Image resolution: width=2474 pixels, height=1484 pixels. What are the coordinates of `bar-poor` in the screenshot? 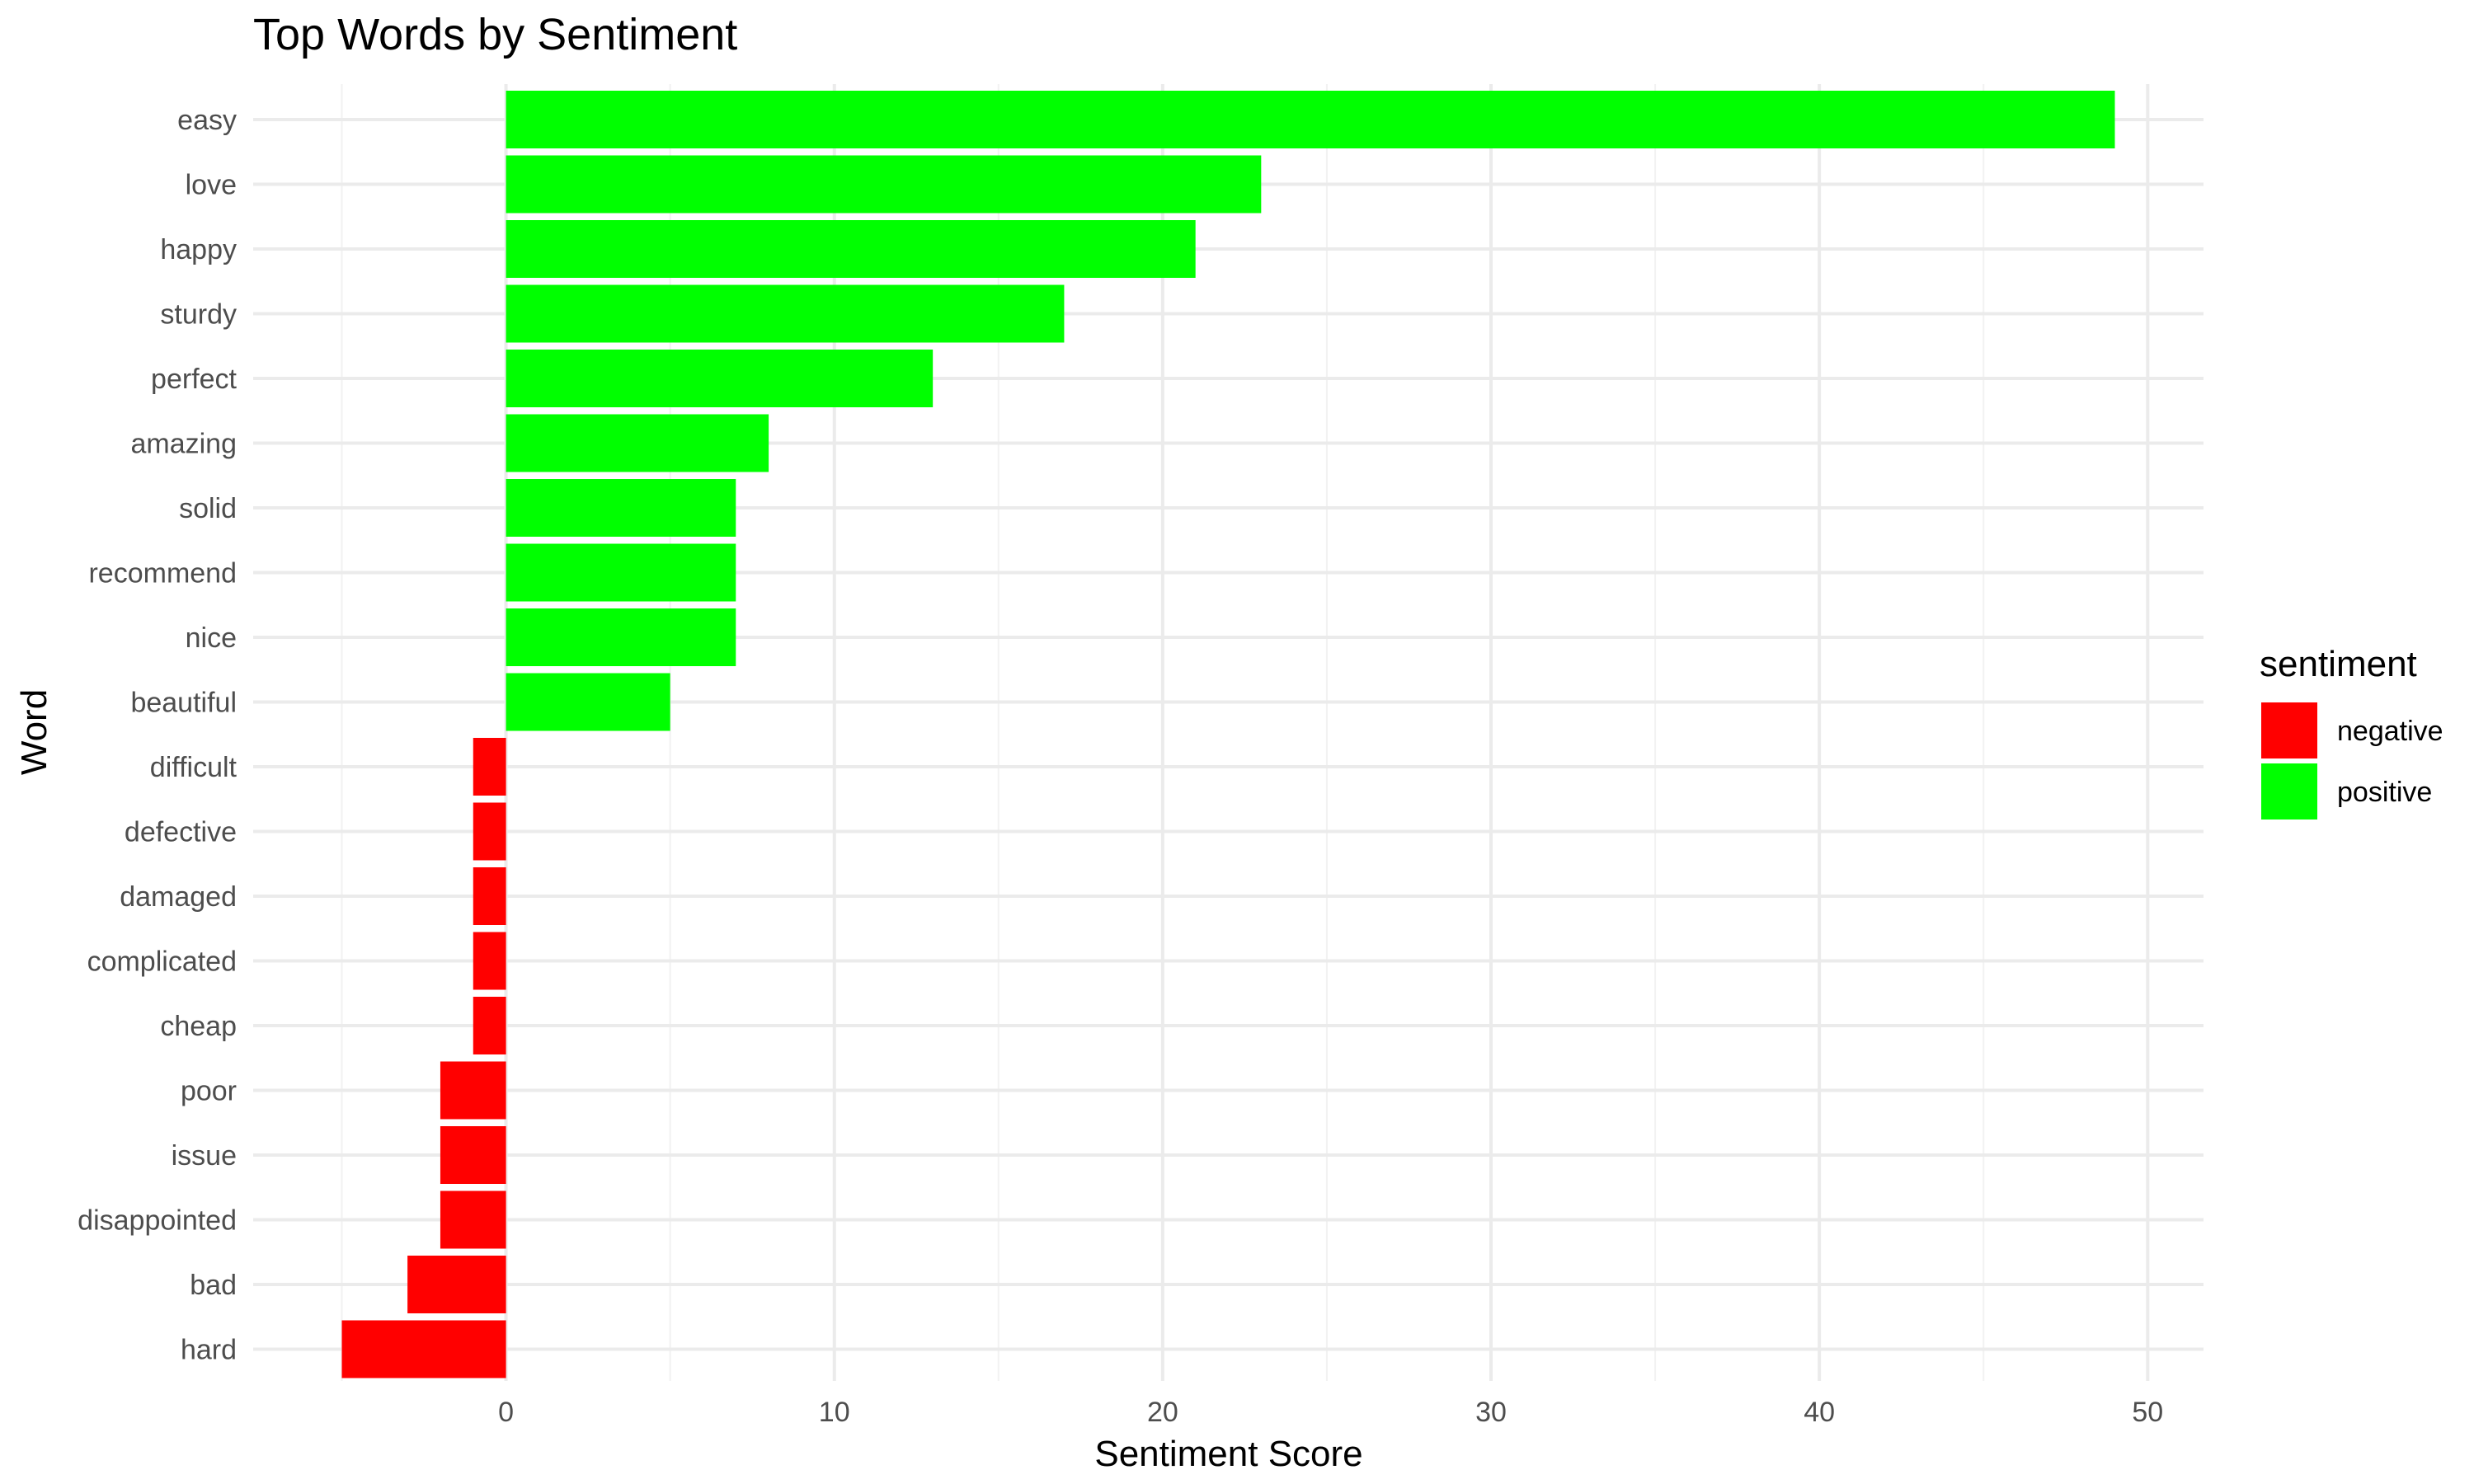 It's located at (473, 1090).